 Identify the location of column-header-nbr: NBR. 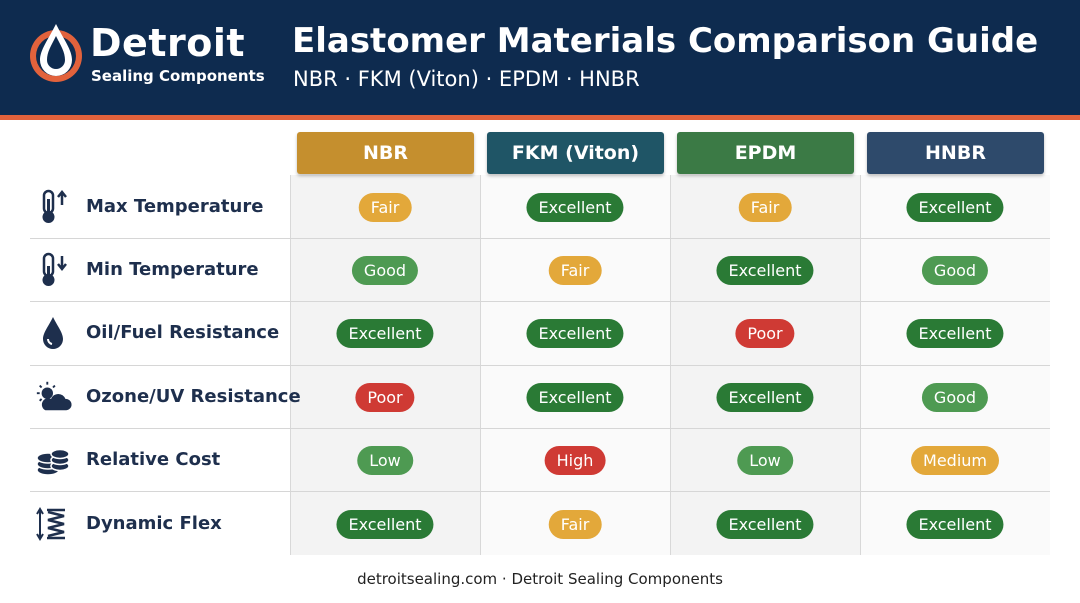
(385, 153).